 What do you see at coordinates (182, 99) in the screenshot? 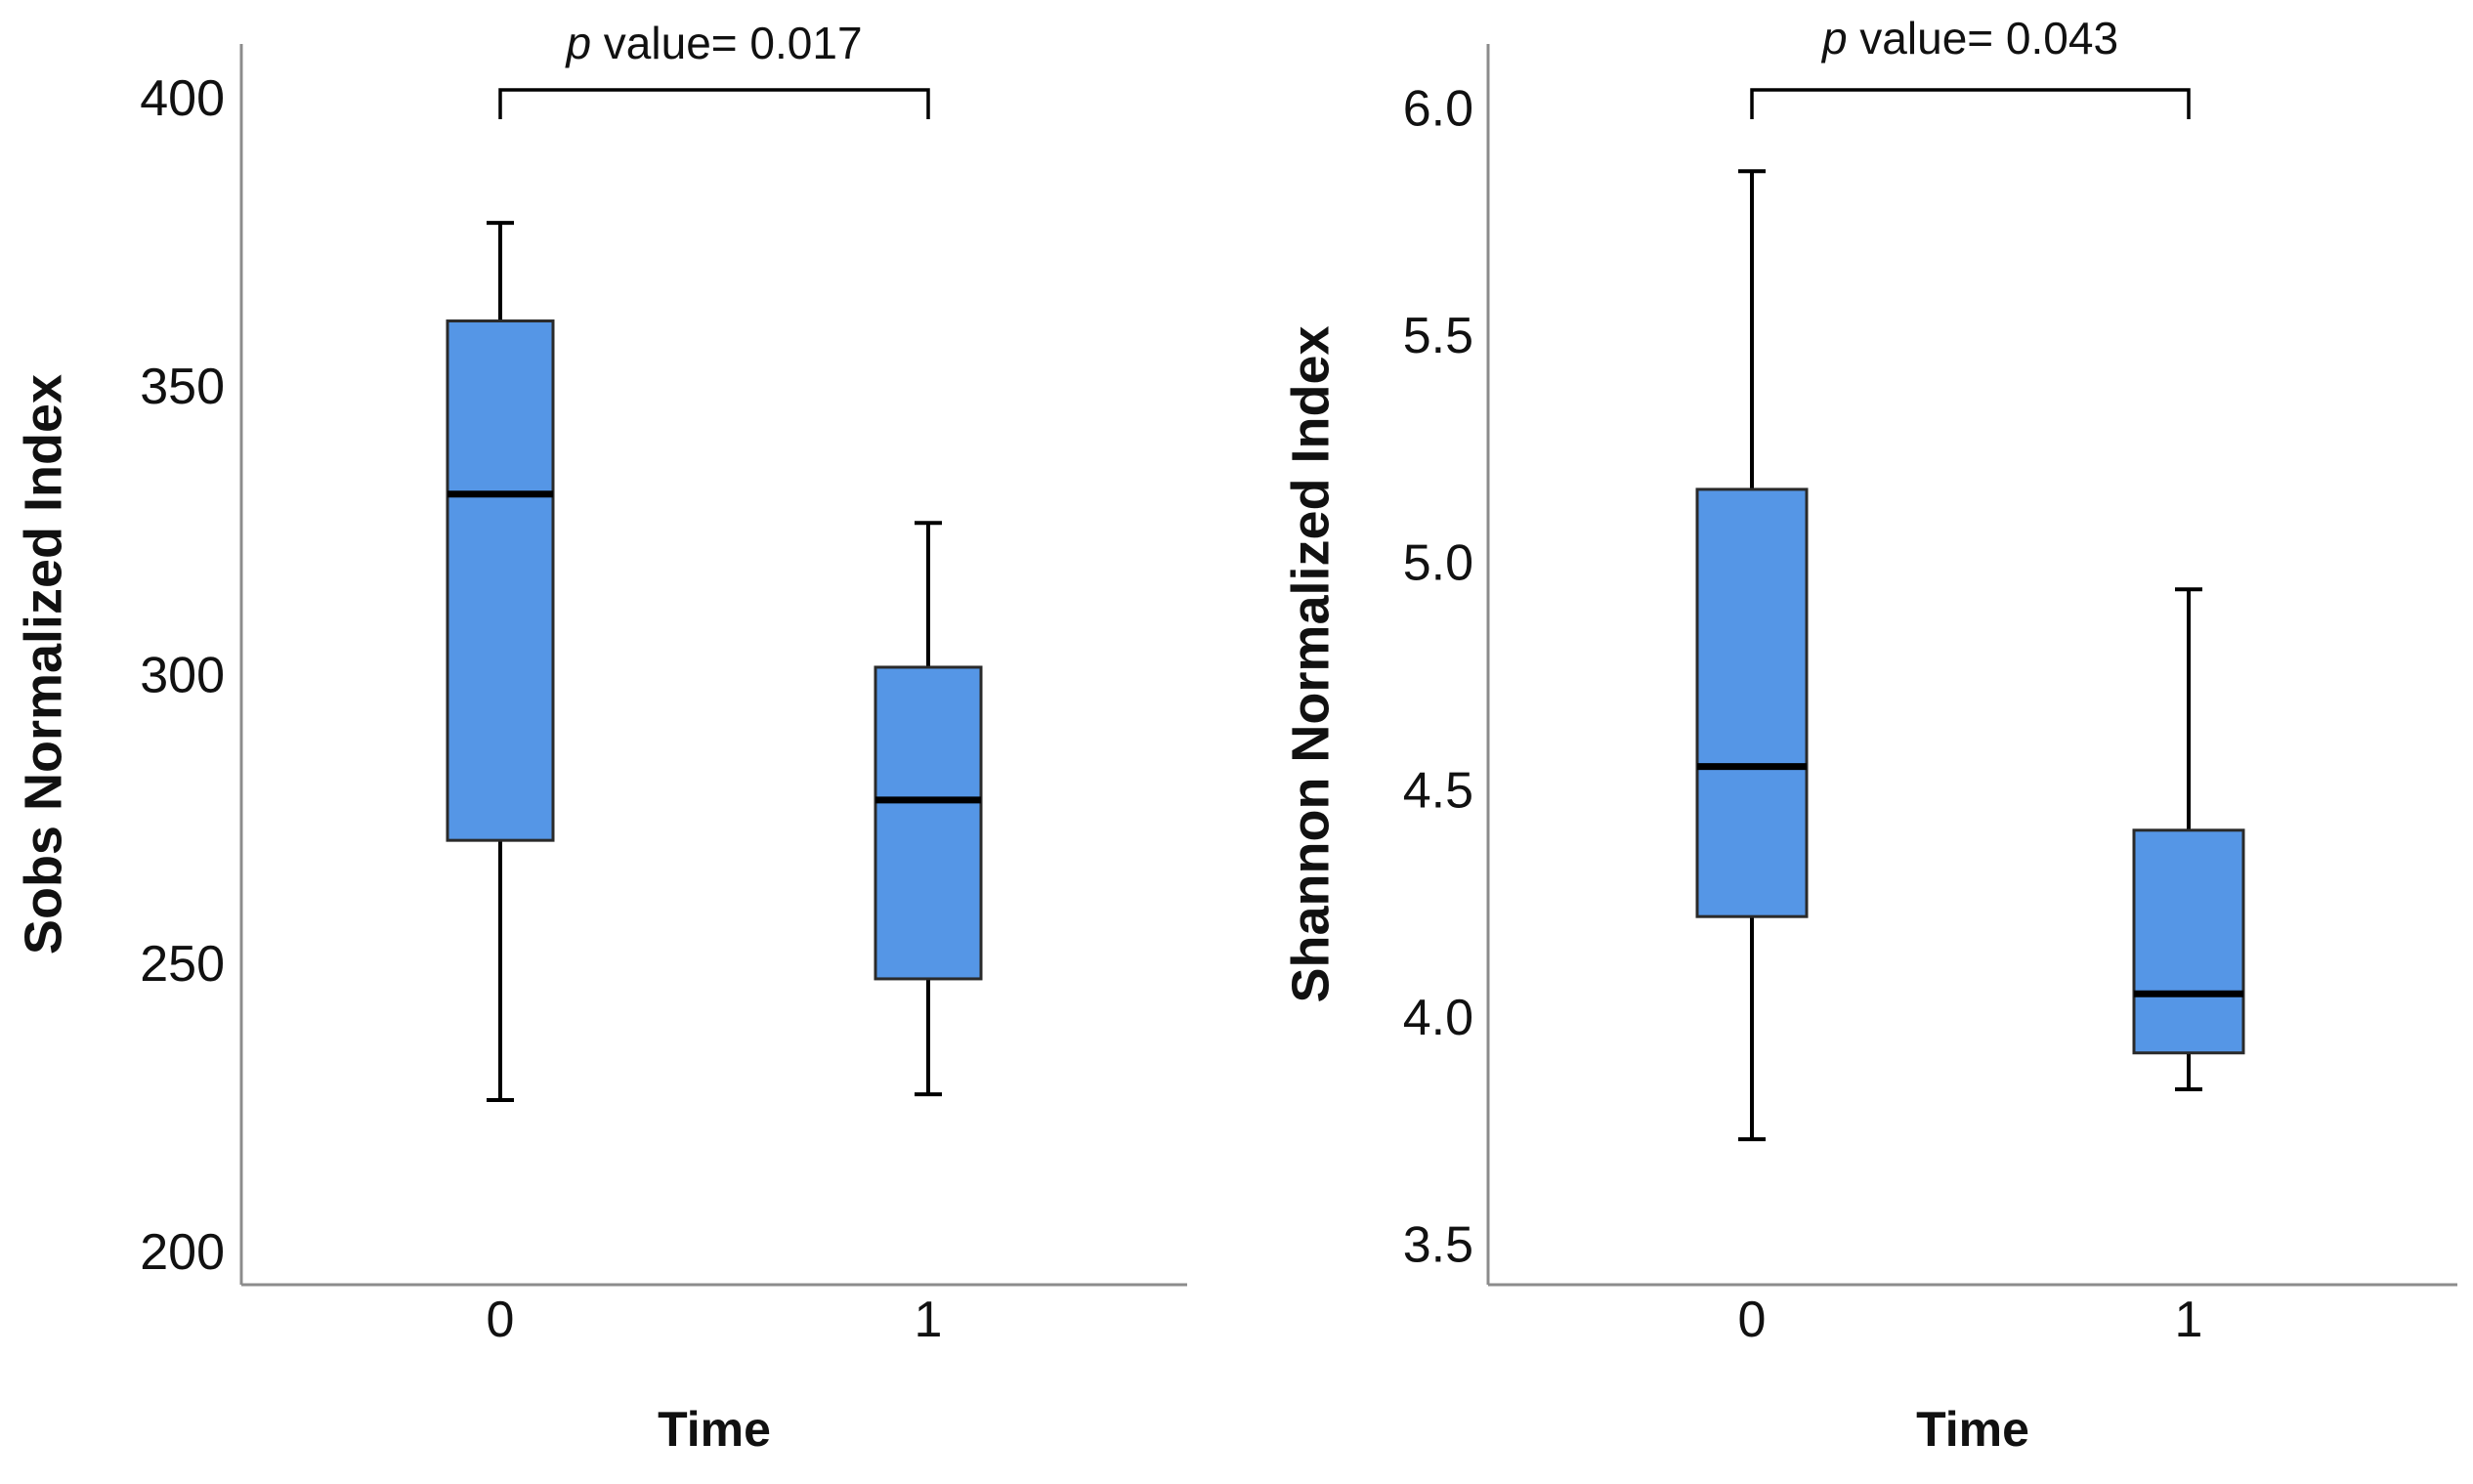
I see `y-tick-label: 400` at bounding box center [182, 99].